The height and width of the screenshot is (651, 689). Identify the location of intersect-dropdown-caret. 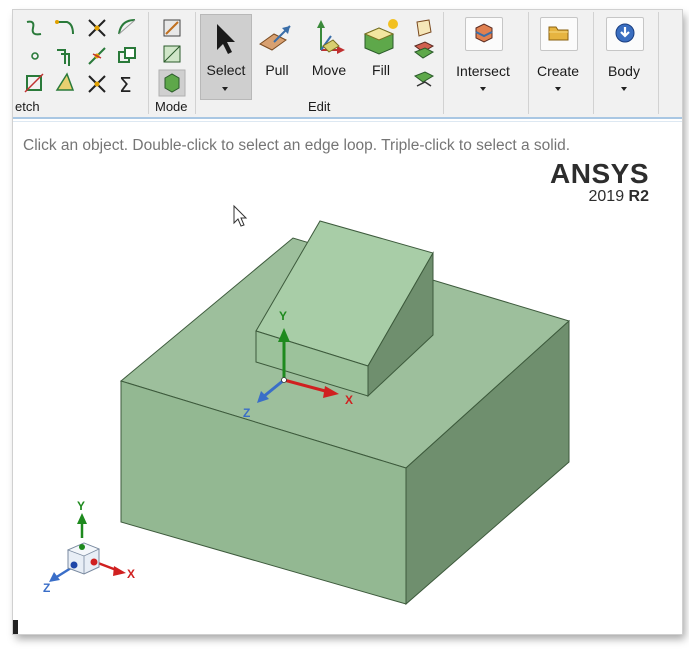
(483, 89).